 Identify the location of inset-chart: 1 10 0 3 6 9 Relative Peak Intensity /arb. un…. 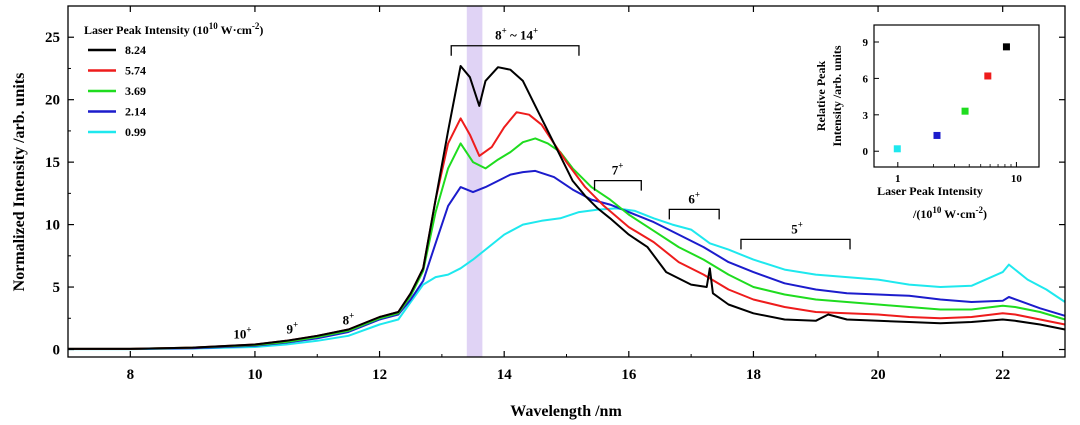
(927, 122).